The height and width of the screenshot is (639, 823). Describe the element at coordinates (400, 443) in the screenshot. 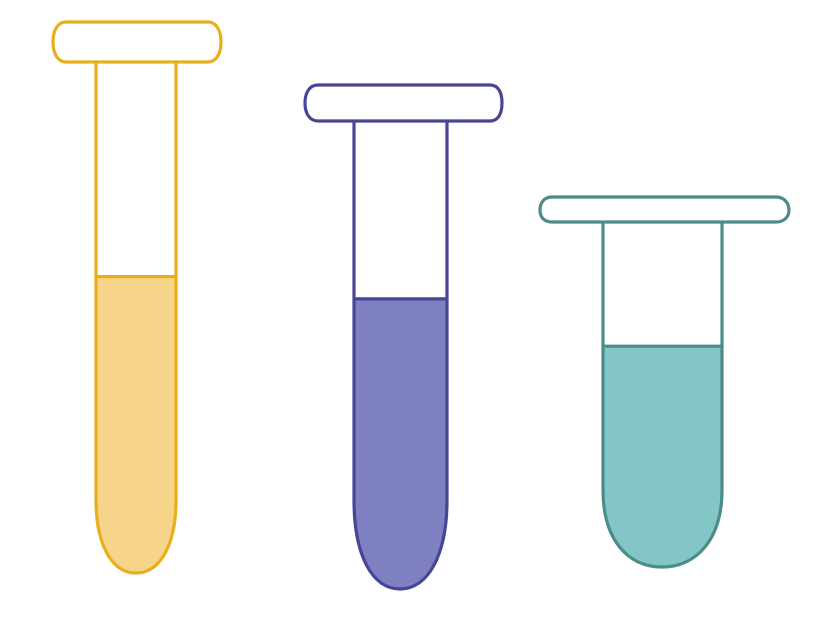

I see `liquid-purple` at that location.